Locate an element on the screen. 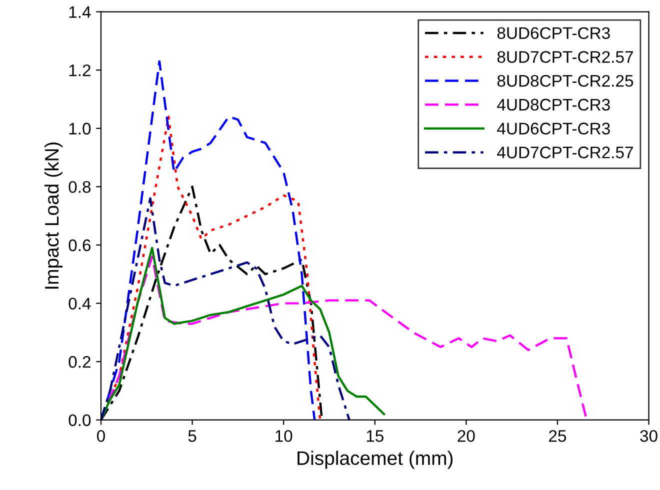 The height and width of the screenshot is (490, 660). legend-label: 4UD7CPT-CR2.57 is located at coordinates (565, 152).